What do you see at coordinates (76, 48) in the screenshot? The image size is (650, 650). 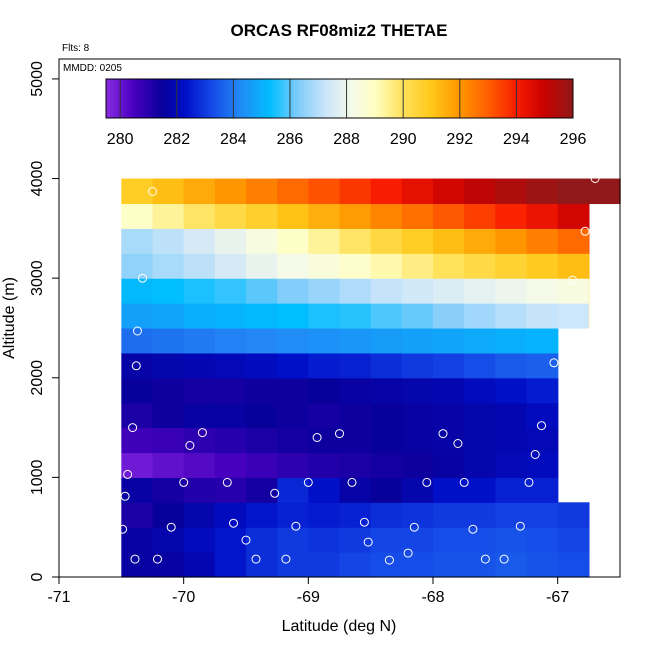 I see `flights-annotation: Flts: 8` at bounding box center [76, 48].